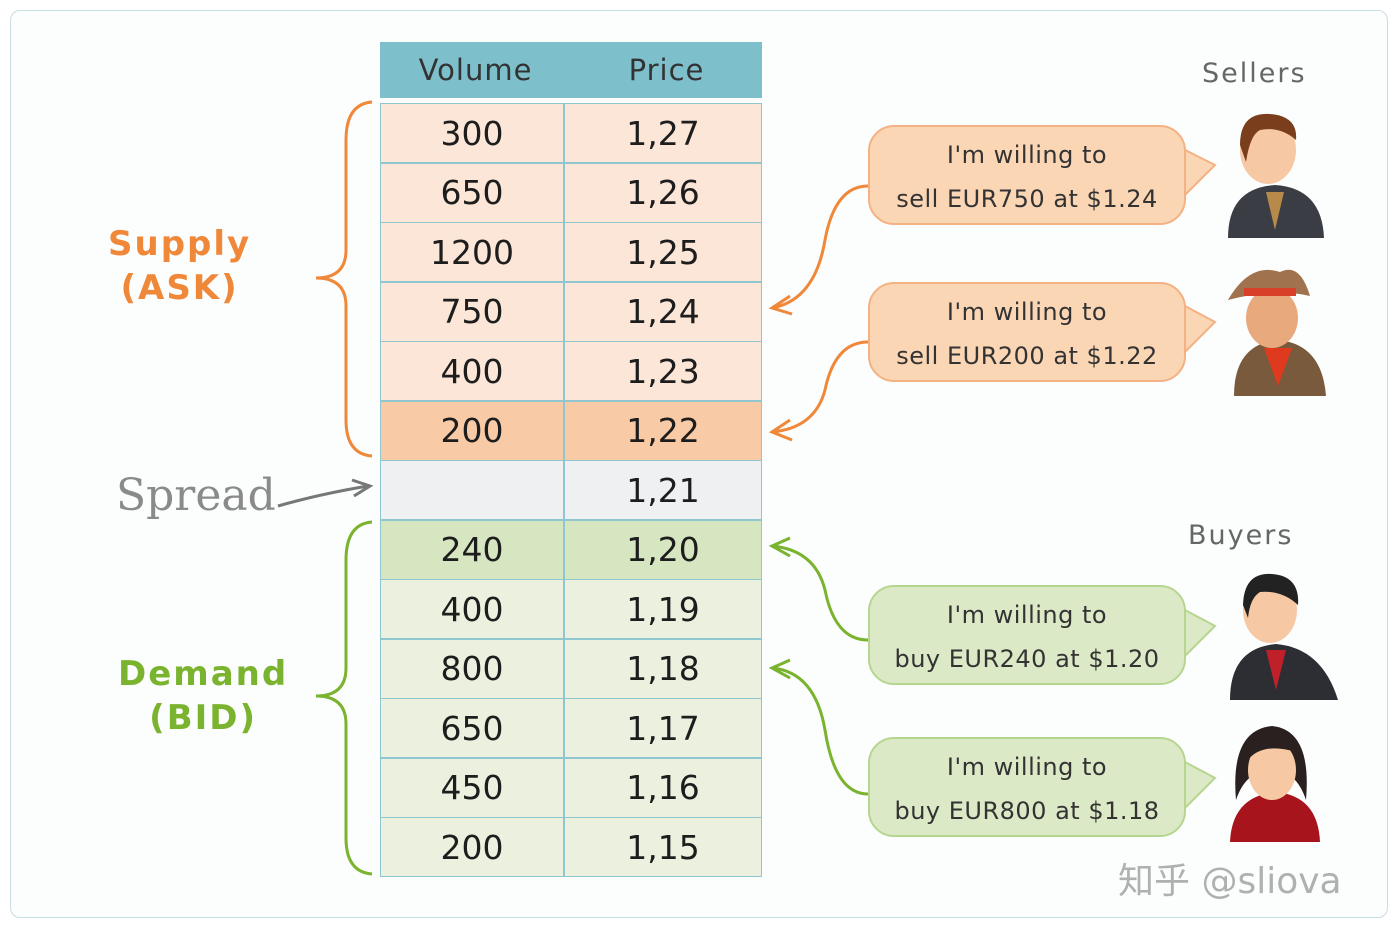 The height and width of the screenshot is (930, 1400). What do you see at coordinates (663, 609) in the screenshot?
I see `price-cell: 1,19` at bounding box center [663, 609].